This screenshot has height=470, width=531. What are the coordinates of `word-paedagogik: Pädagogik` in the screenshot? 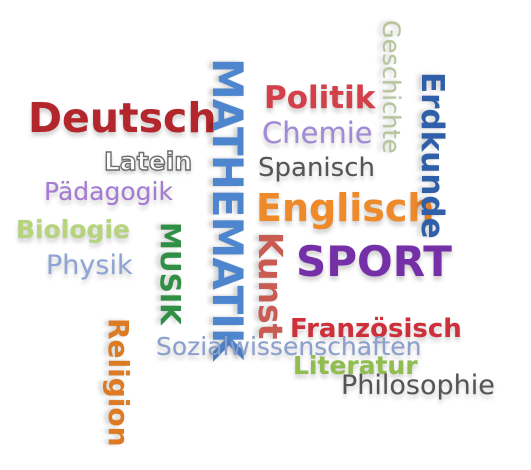 It's located at (108, 191).